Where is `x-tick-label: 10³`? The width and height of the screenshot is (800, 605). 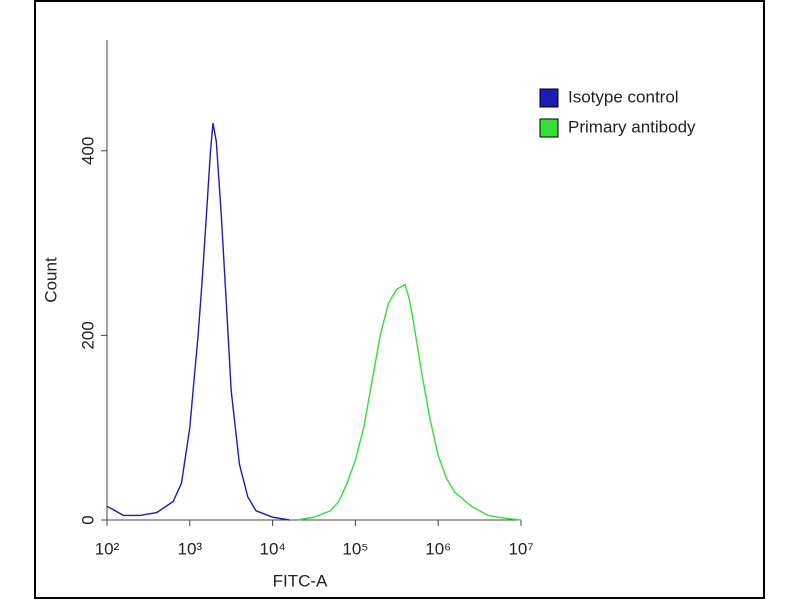 x-tick-label: 10³ is located at coordinates (190, 548).